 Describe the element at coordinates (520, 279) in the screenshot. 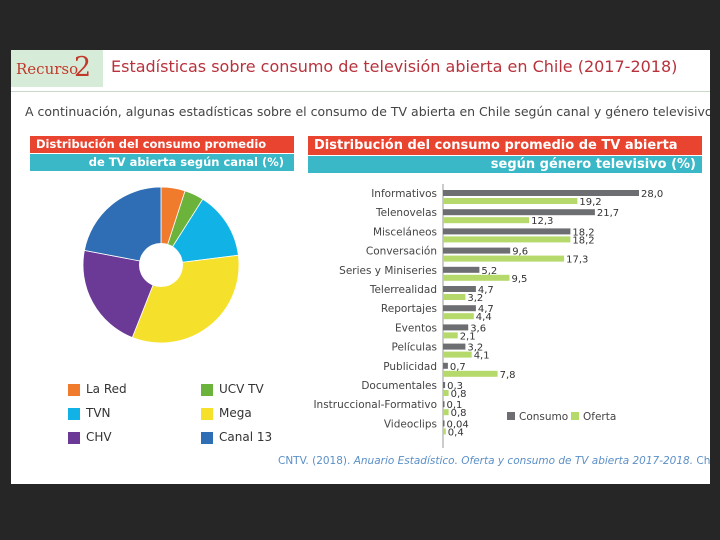

I see `data-label-oferta: 9,5` at that location.